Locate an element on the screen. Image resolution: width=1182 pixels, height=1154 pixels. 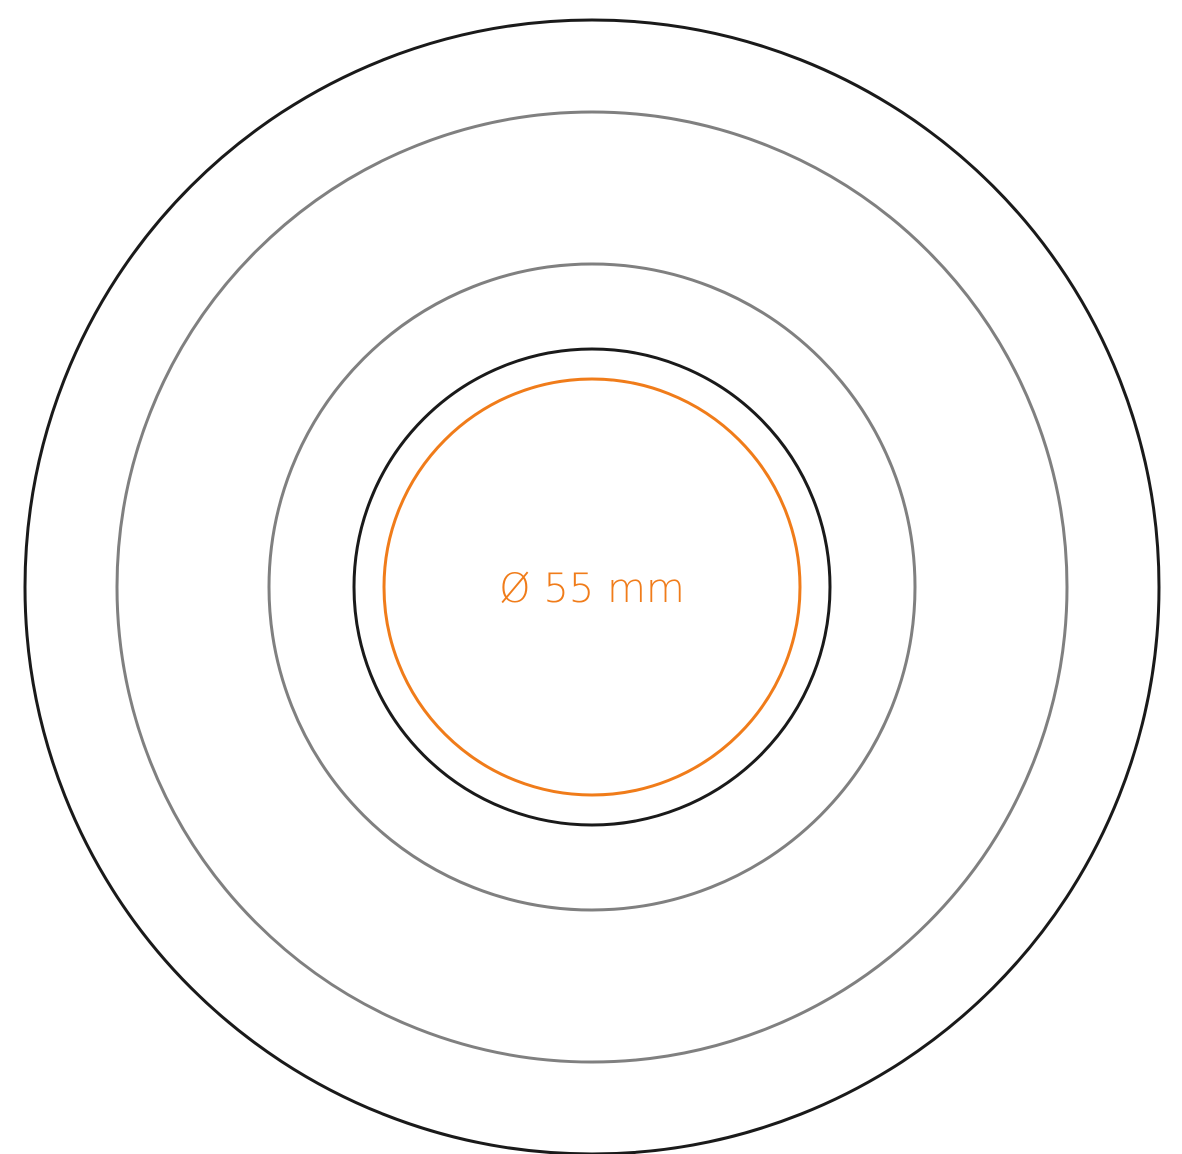
orange-55mm-ring is located at coordinates (592, 587).